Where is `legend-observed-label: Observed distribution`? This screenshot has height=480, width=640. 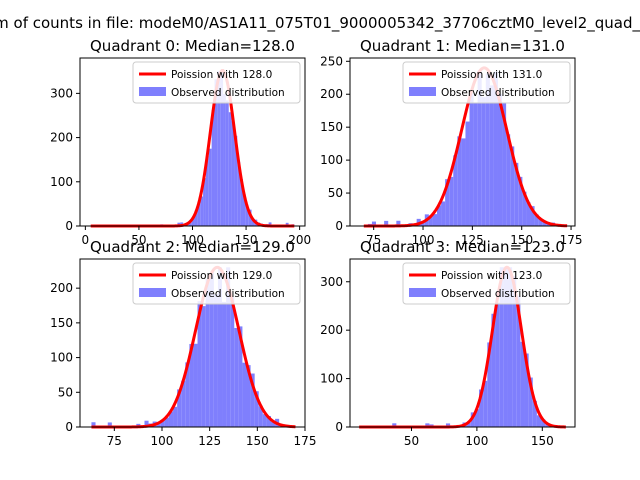 legend-observed-label: Observed distribution is located at coordinates (498, 294).